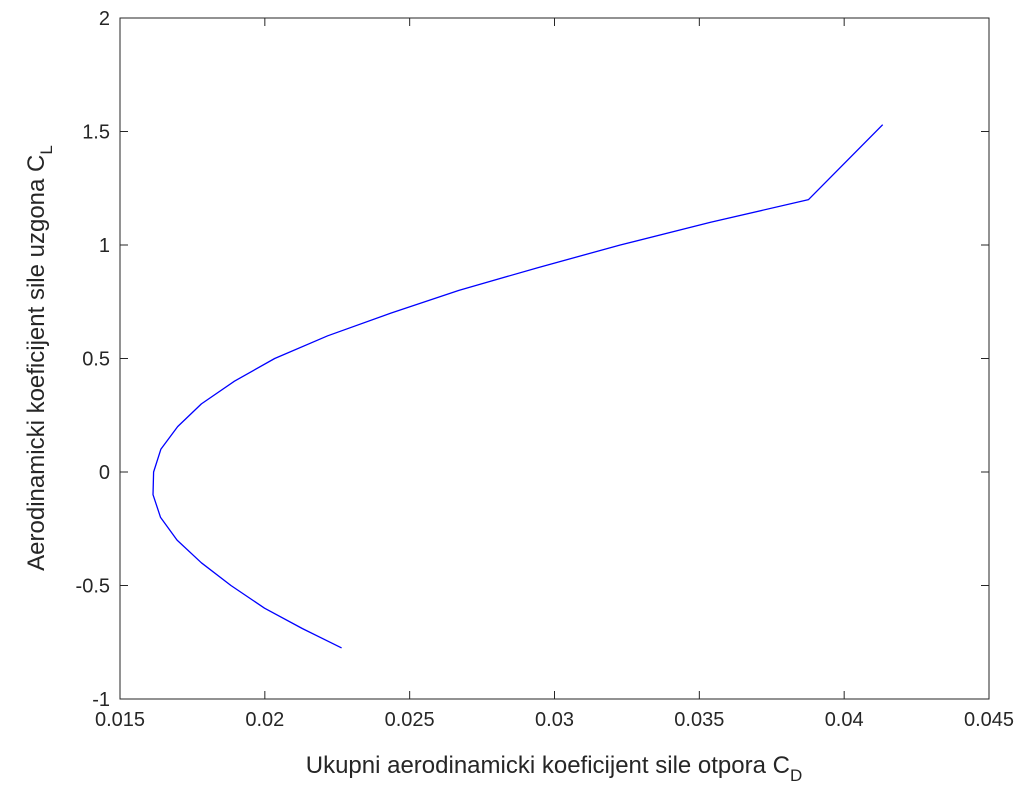 This screenshot has height=791, width=1025. Describe the element at coordinates (844, 720) in the screenshot. I see `x-tick-label: 0.04` at that location.